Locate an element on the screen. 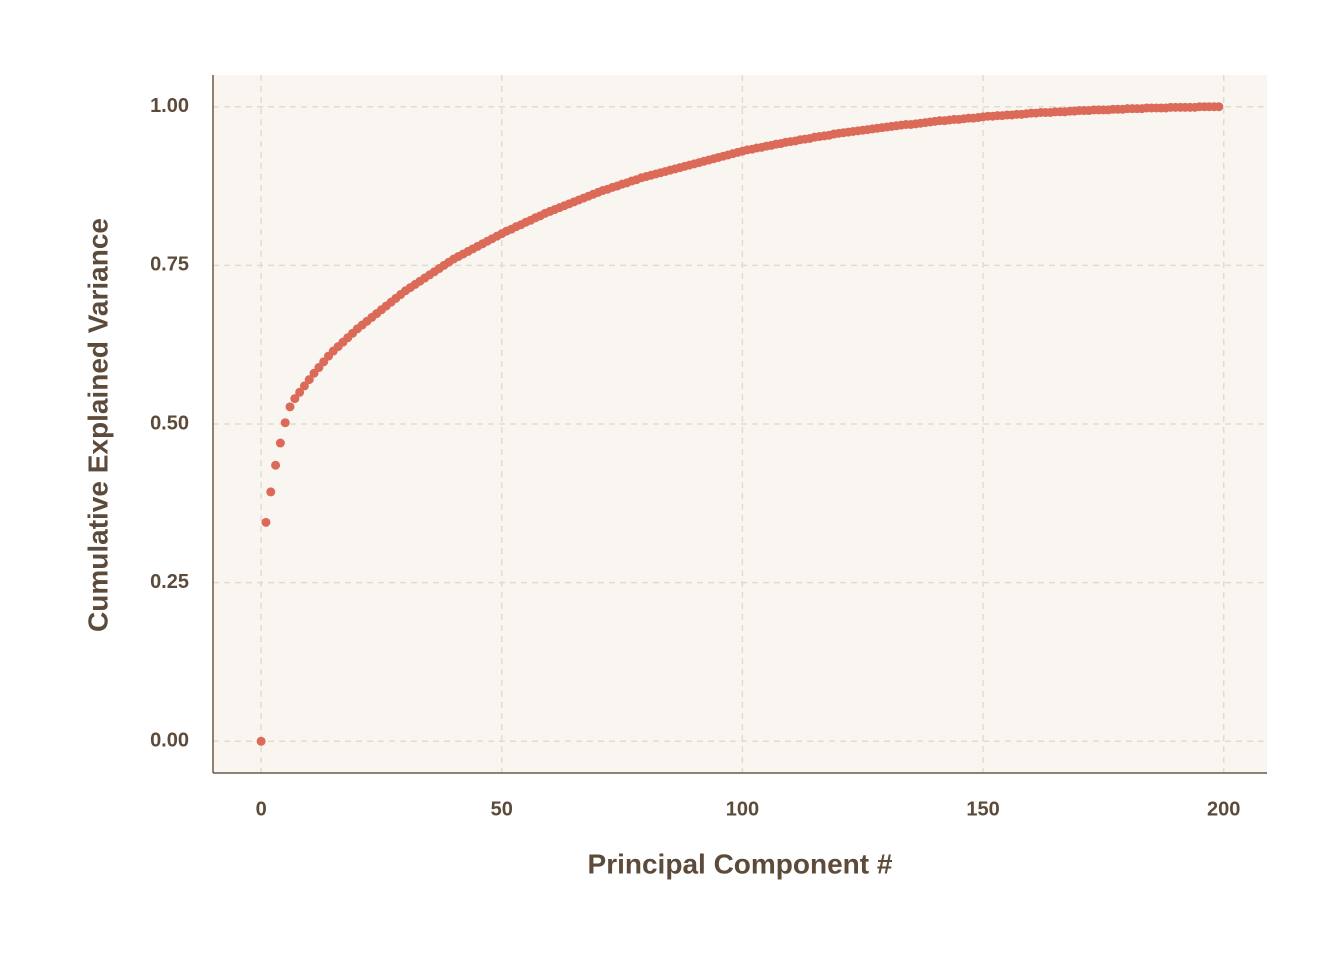  x-axis-label: Principal Component # is located at coordinates (740, 863).